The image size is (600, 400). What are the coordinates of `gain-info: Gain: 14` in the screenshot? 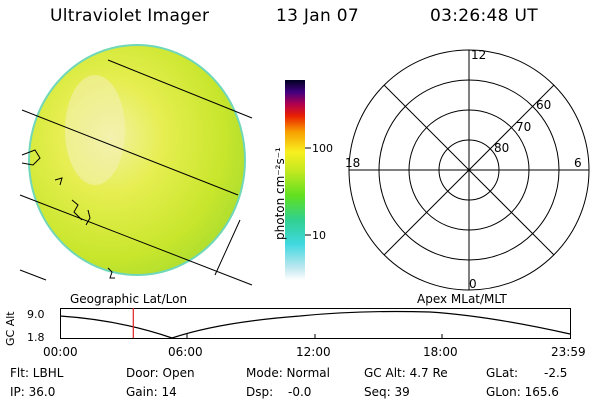 It's located at (151, 392).